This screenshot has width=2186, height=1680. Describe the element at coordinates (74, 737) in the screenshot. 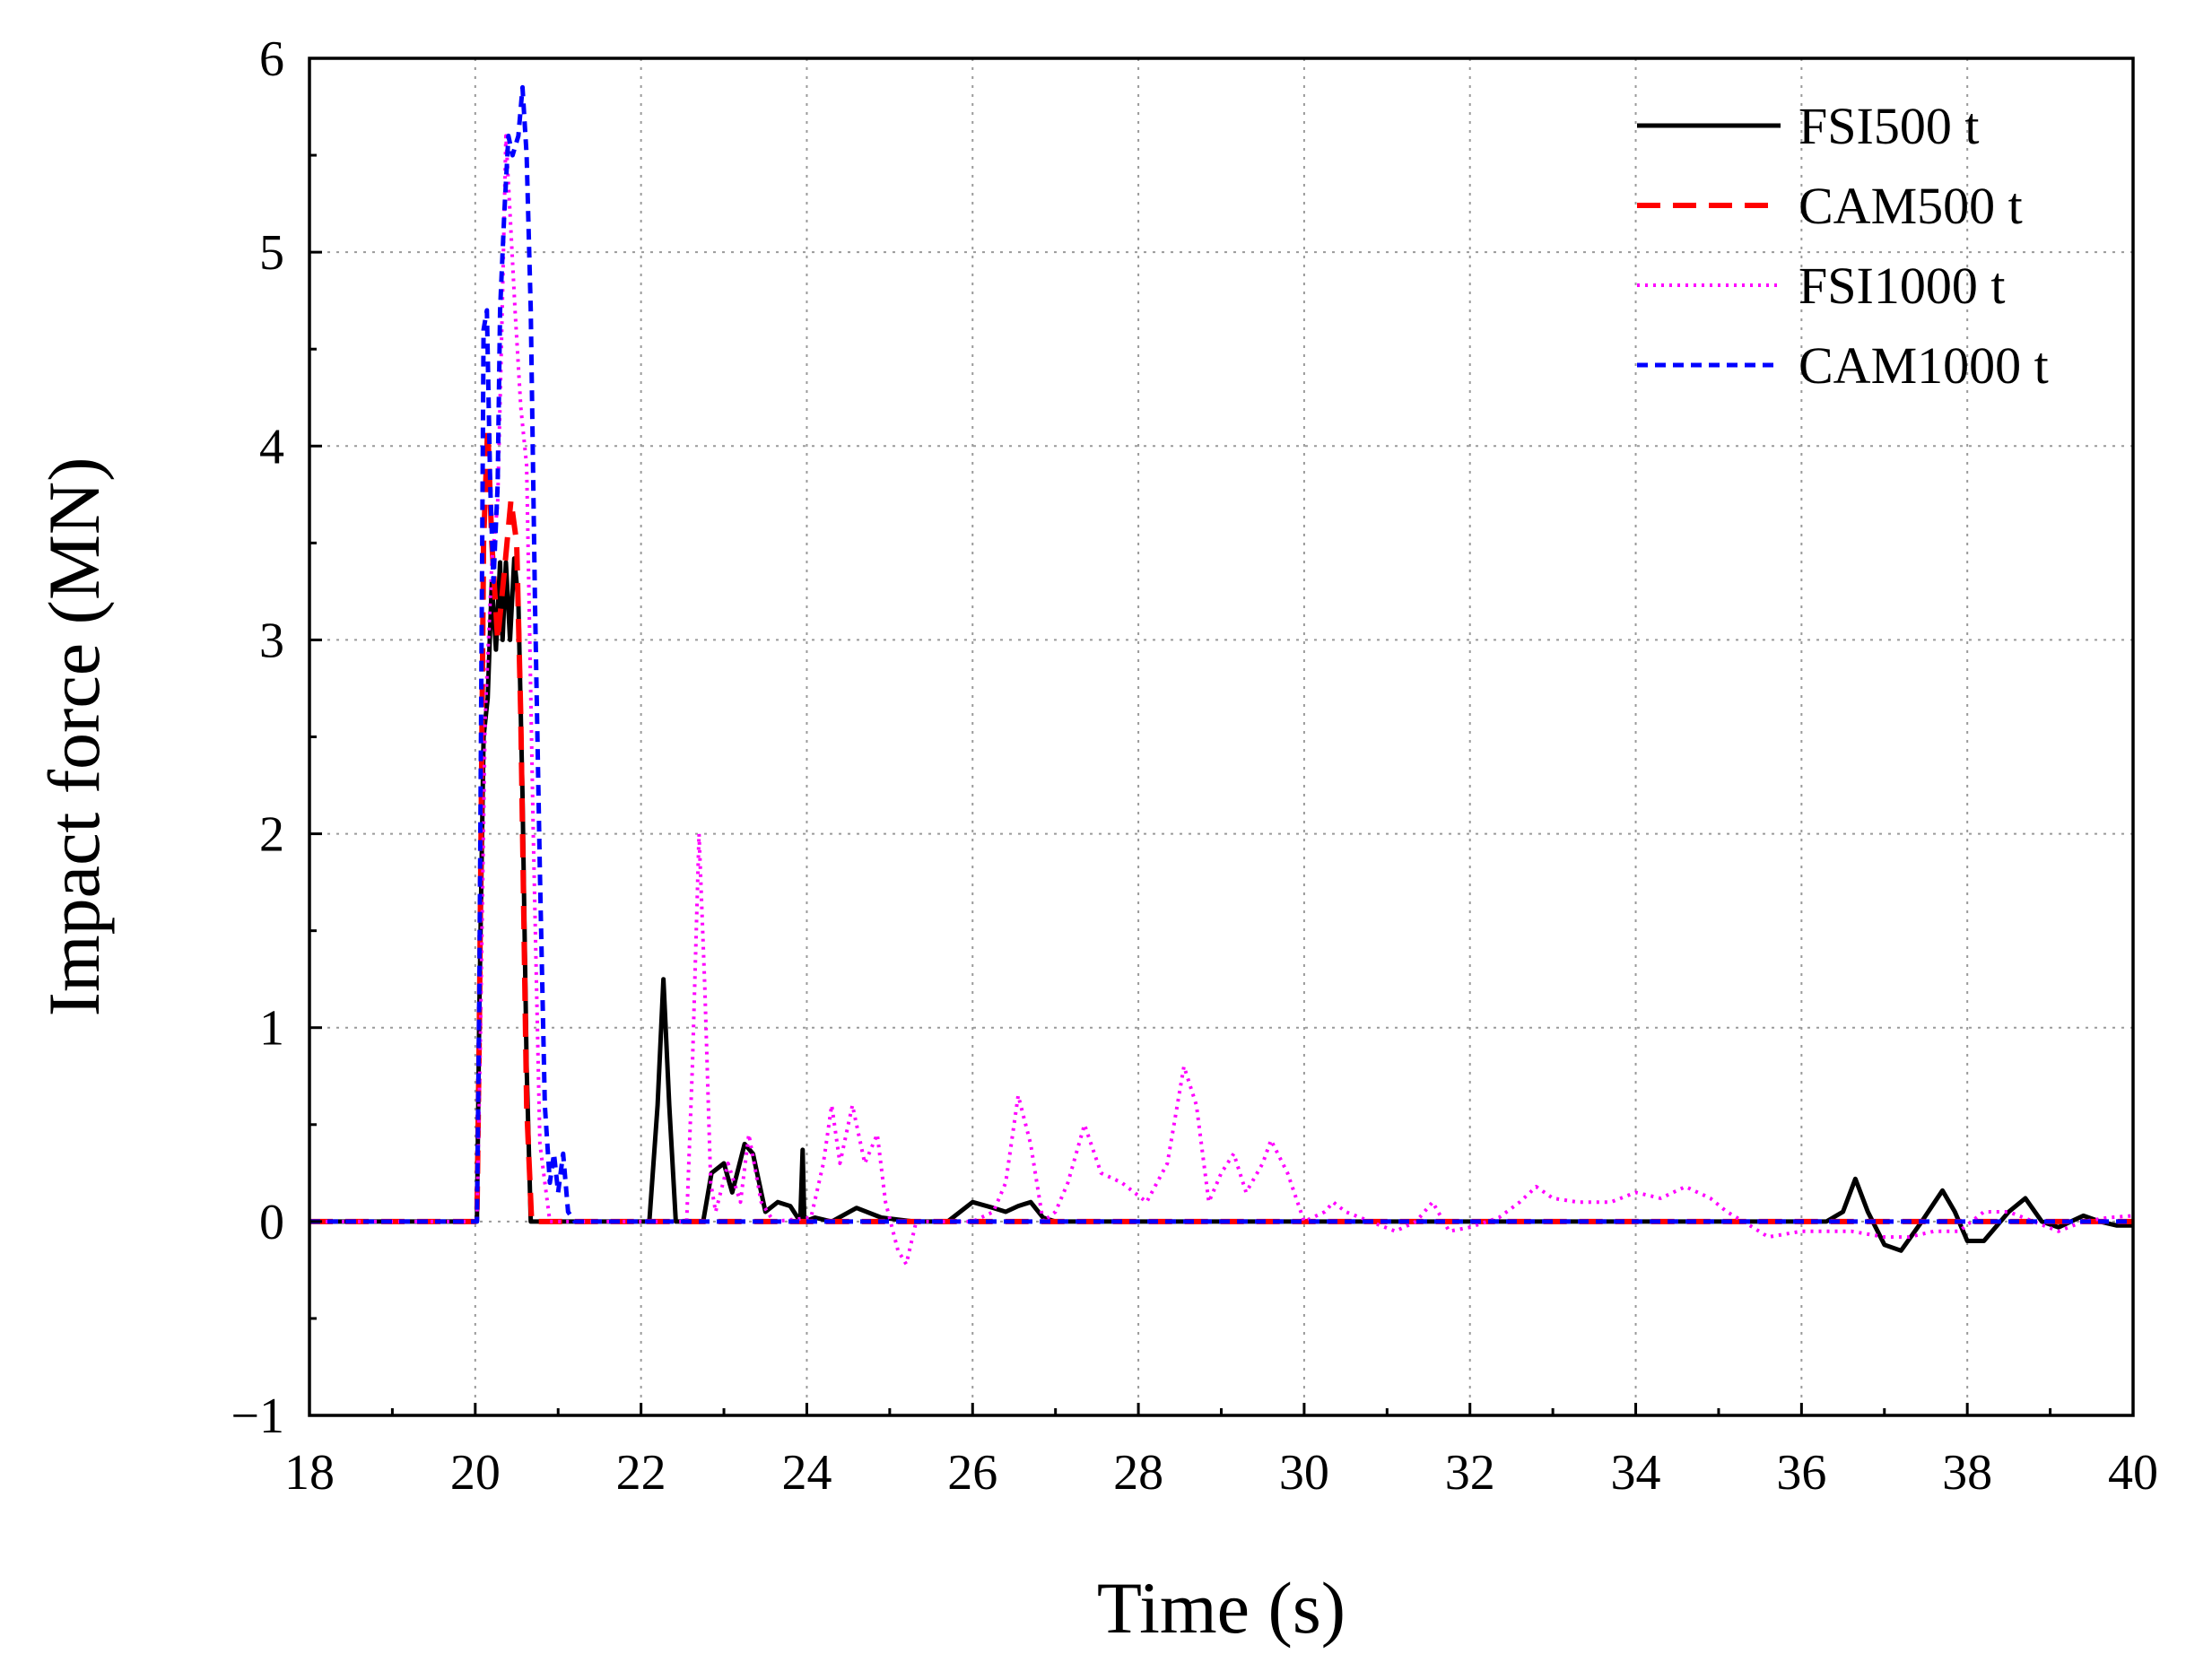

I see `y-axis-label: Impact force (MN)` at that location.